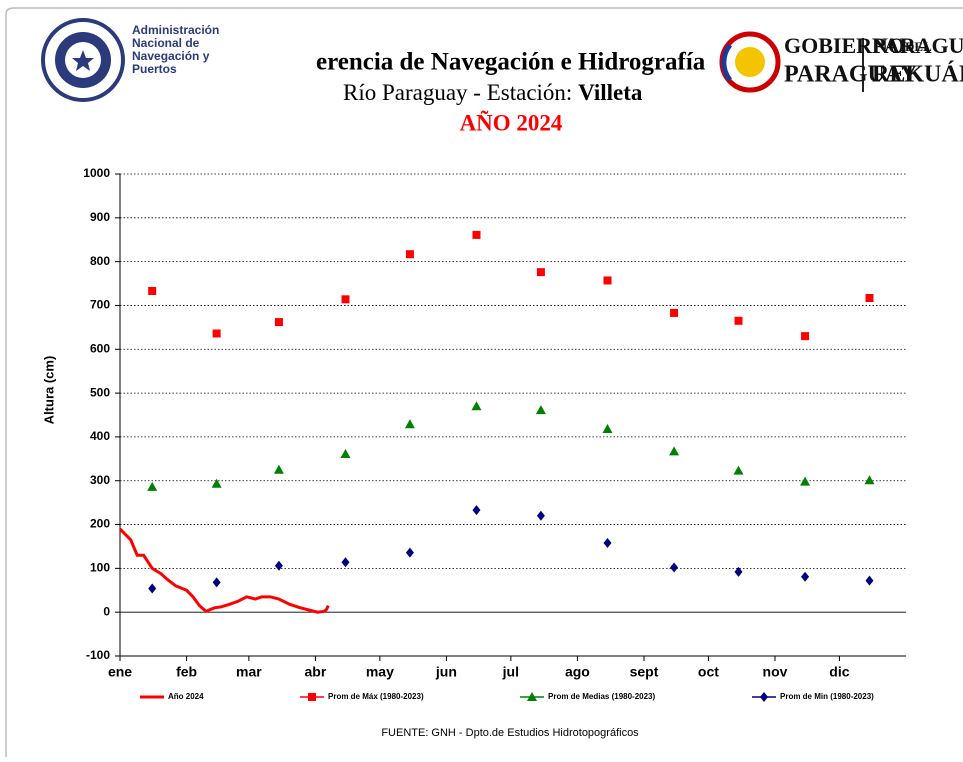  I want to click on header-title: erencia de Navegación e Hidrografía, so click(511, 62).